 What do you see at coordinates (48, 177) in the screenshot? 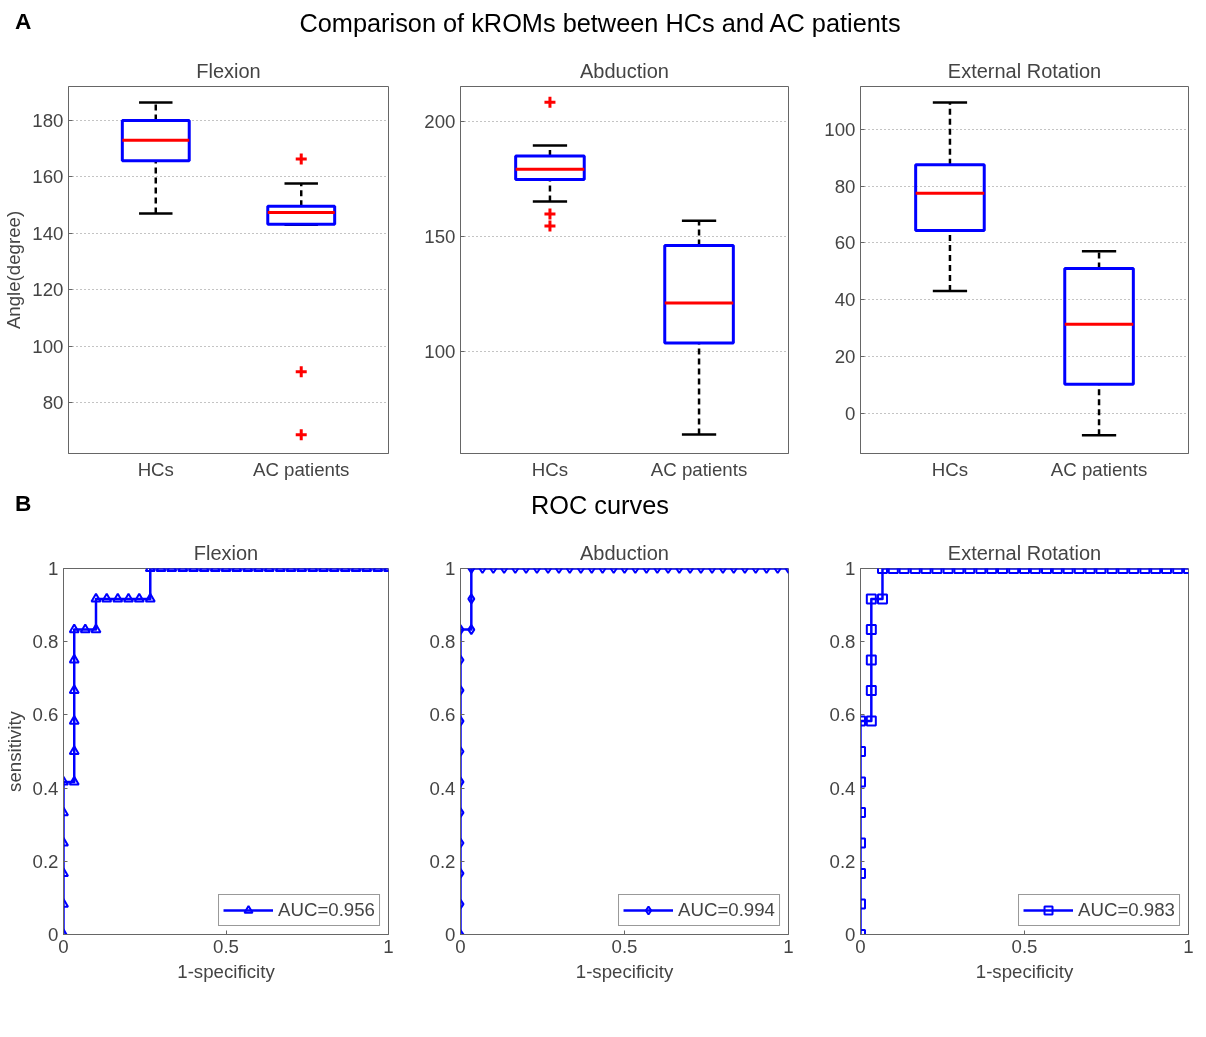
I see `y-tick-label: 160` at bounding box center [48, 177].